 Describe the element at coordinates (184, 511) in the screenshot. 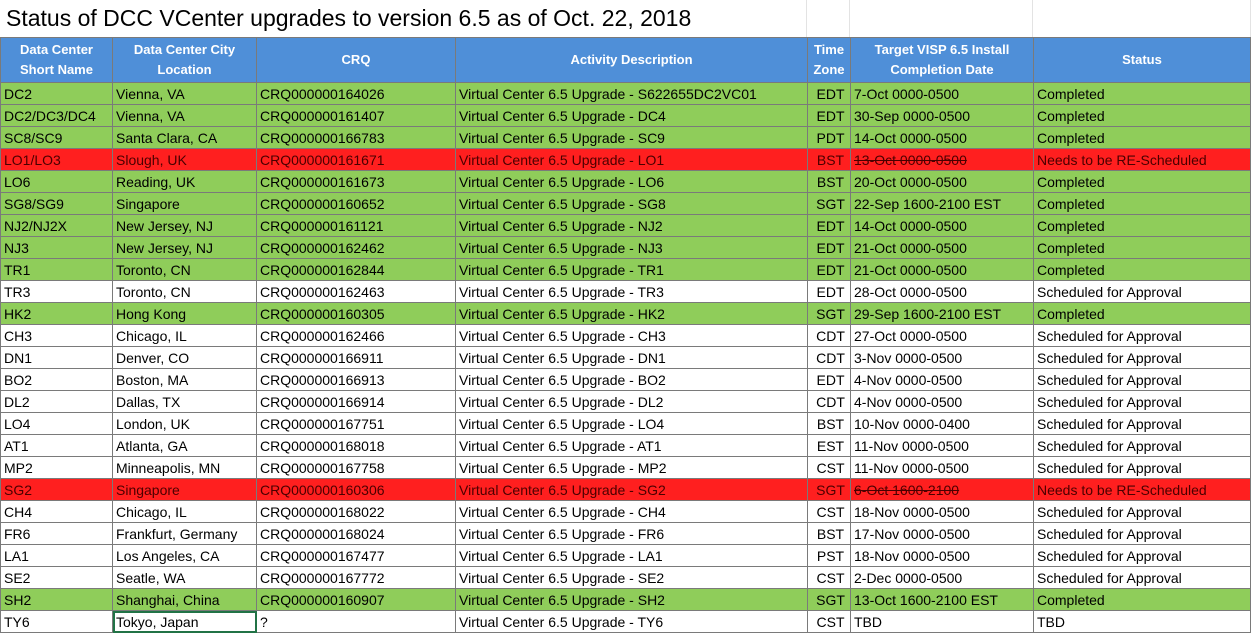

I see `cell-city: Chicago, IL` at that location.